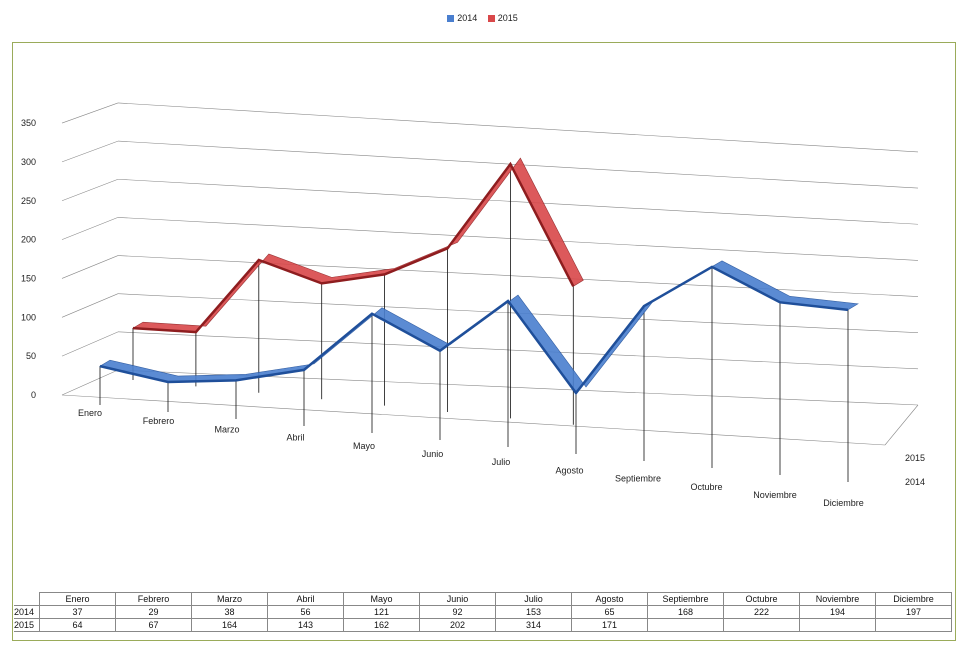 Image resolution: width=965 pixels, height=651 pixels. What do you see at coordinates (364, 446) in the screenshot?
I see `x-tick-label: Mayo` at bounding box center [364, 446].